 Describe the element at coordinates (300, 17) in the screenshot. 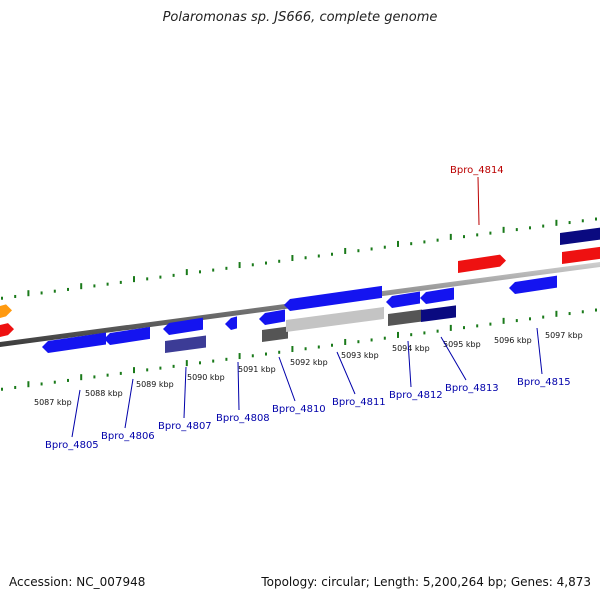

I see `map-title: Polaromonas sp. JS666, complete genome` at that location.